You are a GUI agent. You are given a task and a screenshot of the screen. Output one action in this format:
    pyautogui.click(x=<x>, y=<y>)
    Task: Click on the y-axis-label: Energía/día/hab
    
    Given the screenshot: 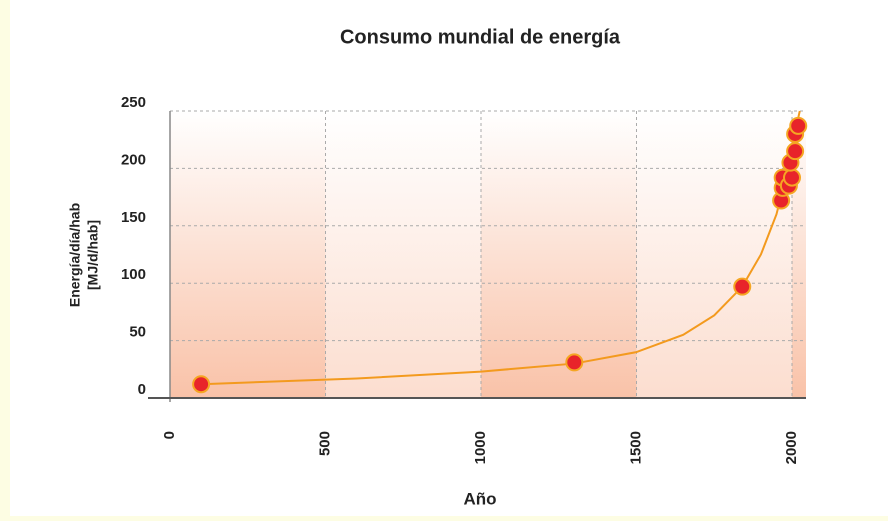 What is the action you would take?
    pyautogui.click(x=75, y=255)
    